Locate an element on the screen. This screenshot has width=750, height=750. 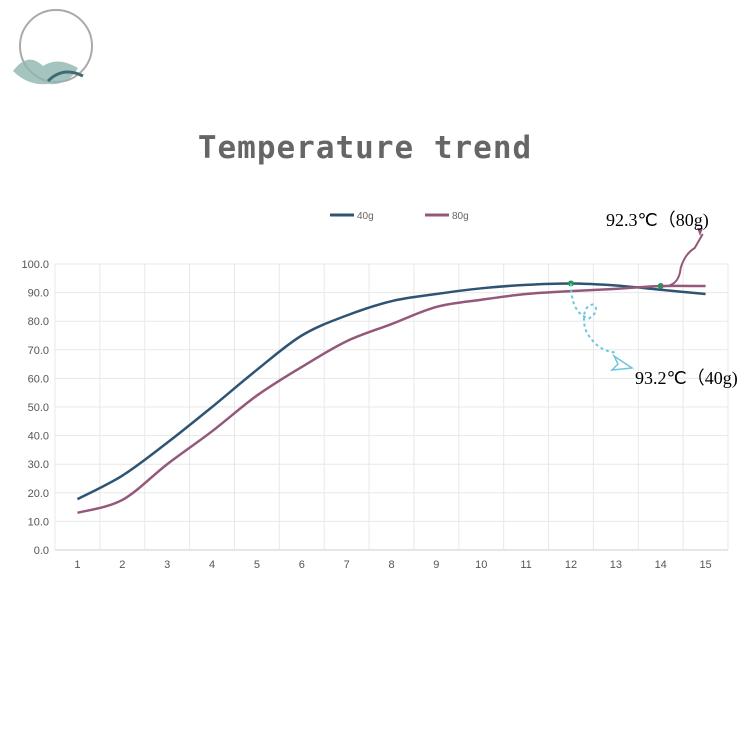
x-tick-label: 13 is located at coordinates (616, 565).